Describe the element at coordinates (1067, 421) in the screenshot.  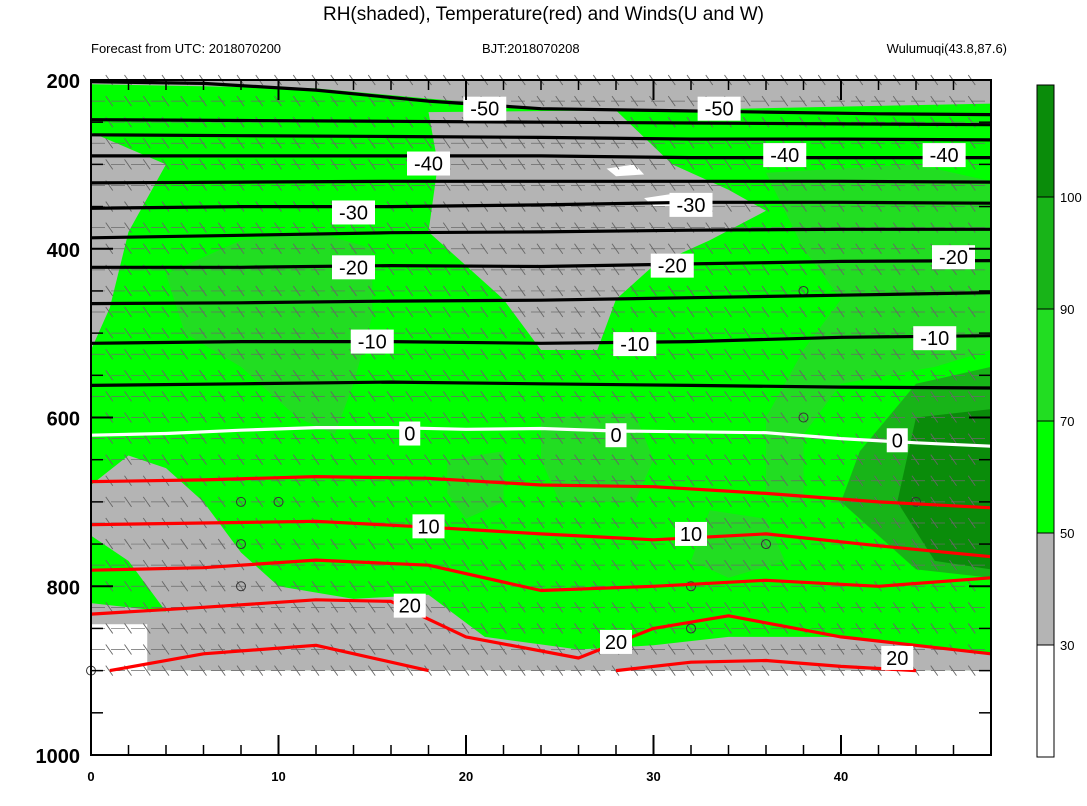
I see `colorbar-label: 70` at that location.